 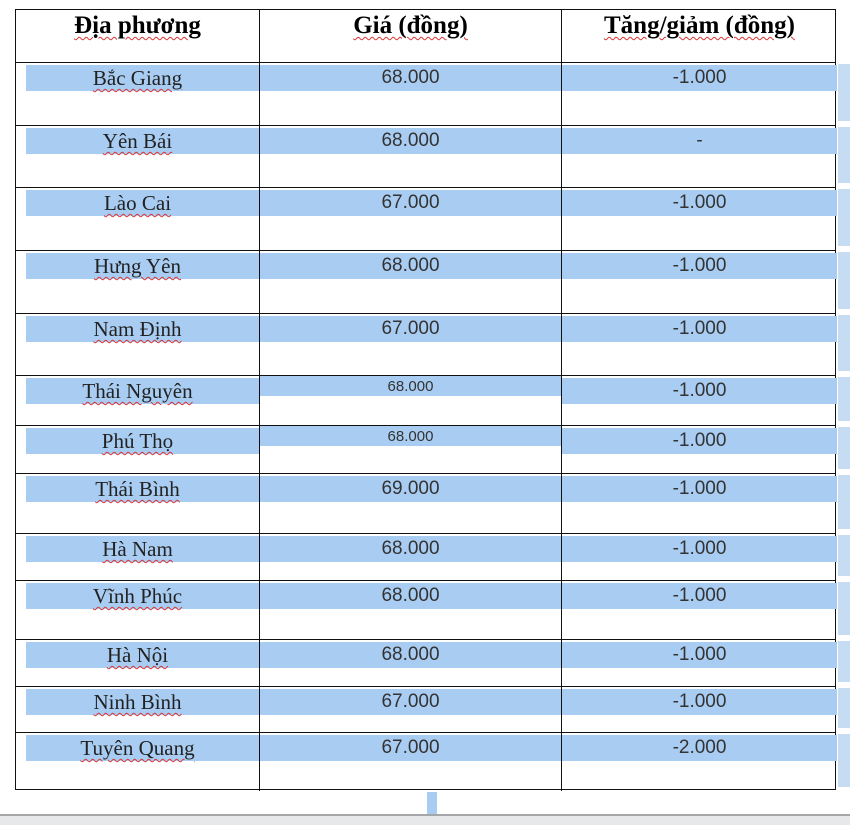 What do you see at coordinates (137, 156) in the screenshot?
I see `cell-locality: Yên Bái` at bounding box center [137, 156].